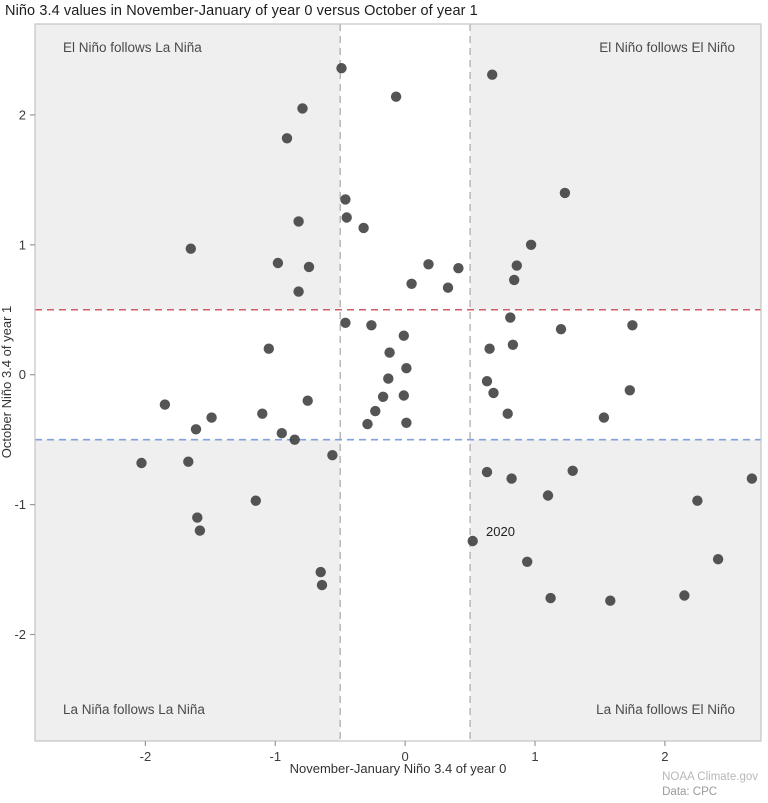 Image resolution: width=768 pixels, height=803 pixels. I want to click on x-tick-label: -2, so click(146, 756).